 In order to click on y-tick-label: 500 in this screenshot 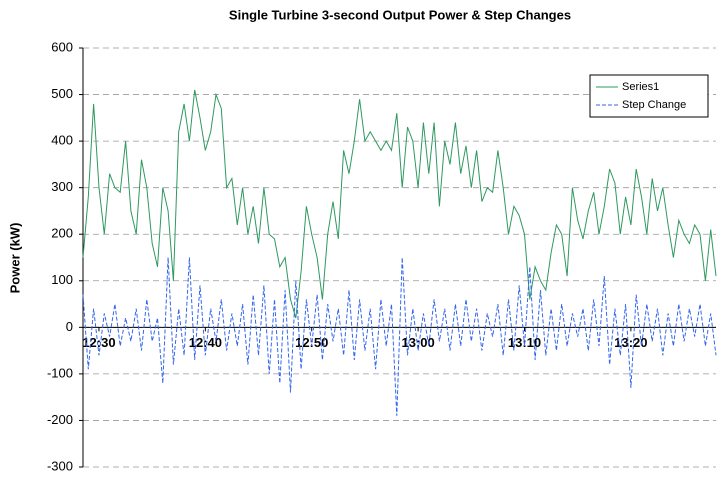, I will do `click(62, 93)`.